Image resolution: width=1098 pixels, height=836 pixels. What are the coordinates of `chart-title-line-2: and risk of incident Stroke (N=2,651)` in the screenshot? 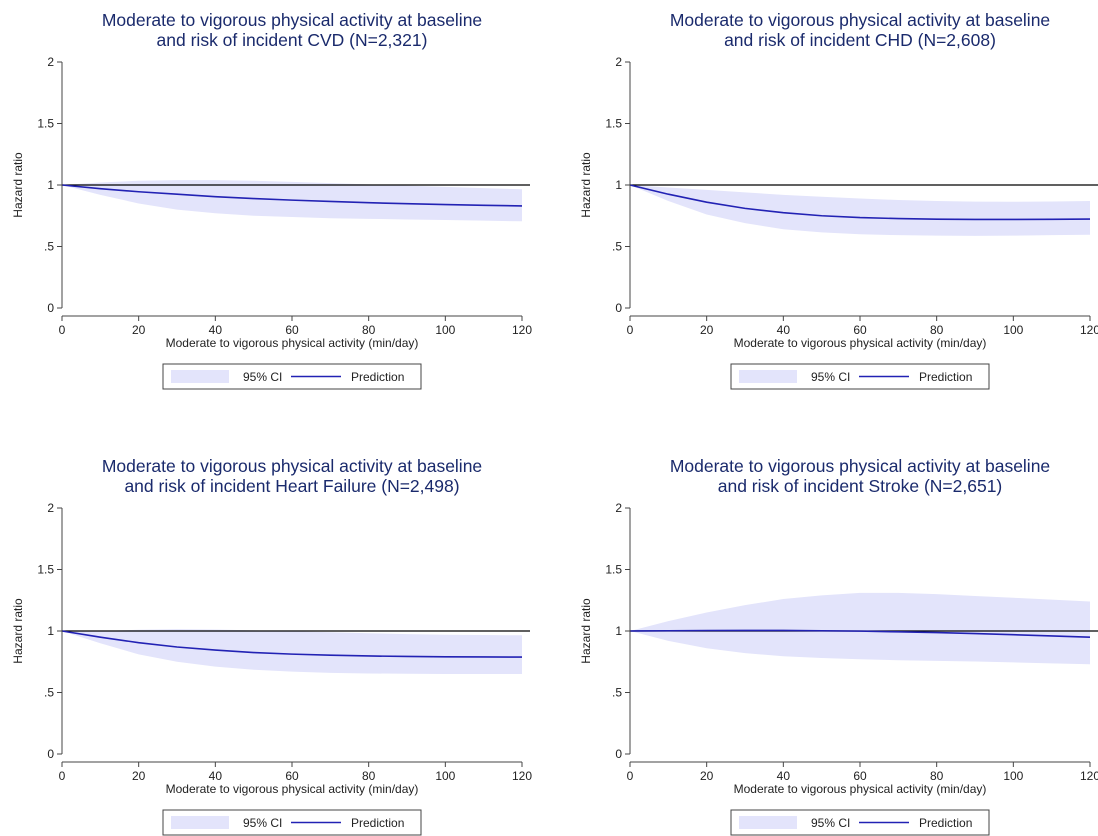 It's located at (860, 486).